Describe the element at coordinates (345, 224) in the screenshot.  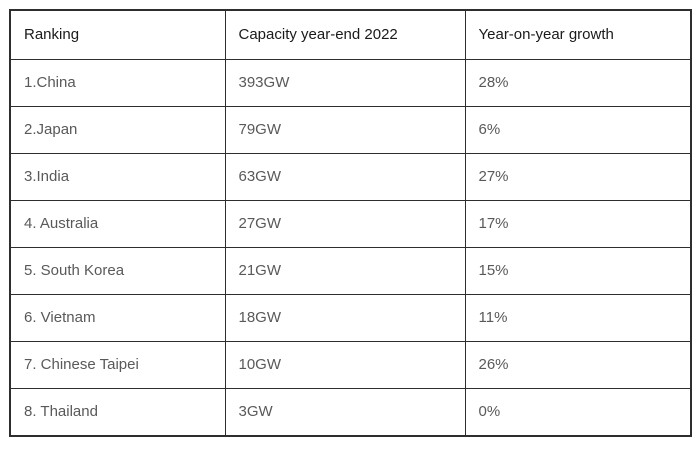
I see `cell-capacity: 27GW` at that location.